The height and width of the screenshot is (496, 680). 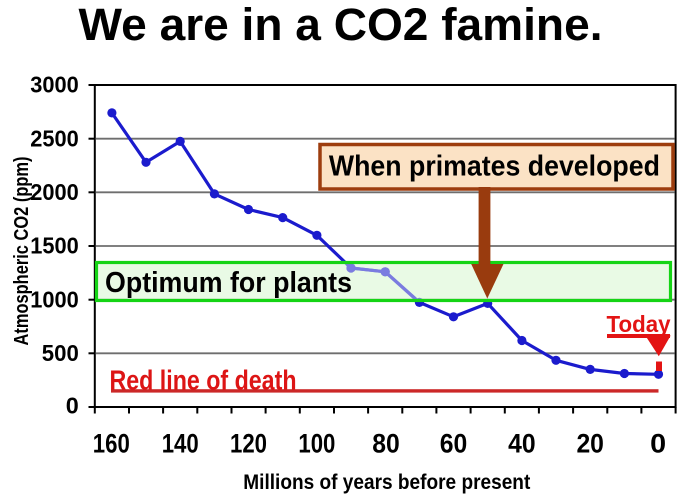 I want to click on svg-text: 120, so click(x=248, y=444).